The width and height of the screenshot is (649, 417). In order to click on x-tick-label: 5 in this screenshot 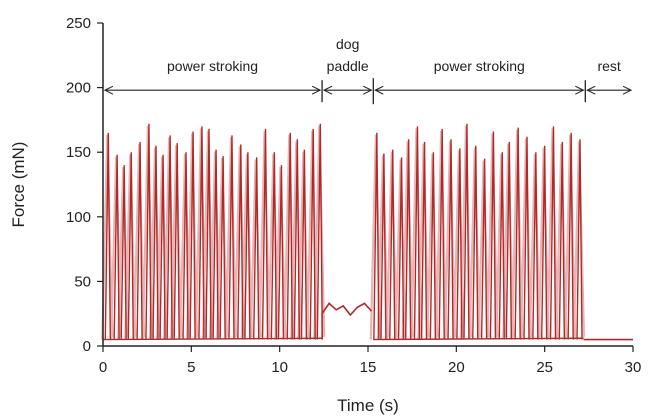, I will do `click(191, 367)`.